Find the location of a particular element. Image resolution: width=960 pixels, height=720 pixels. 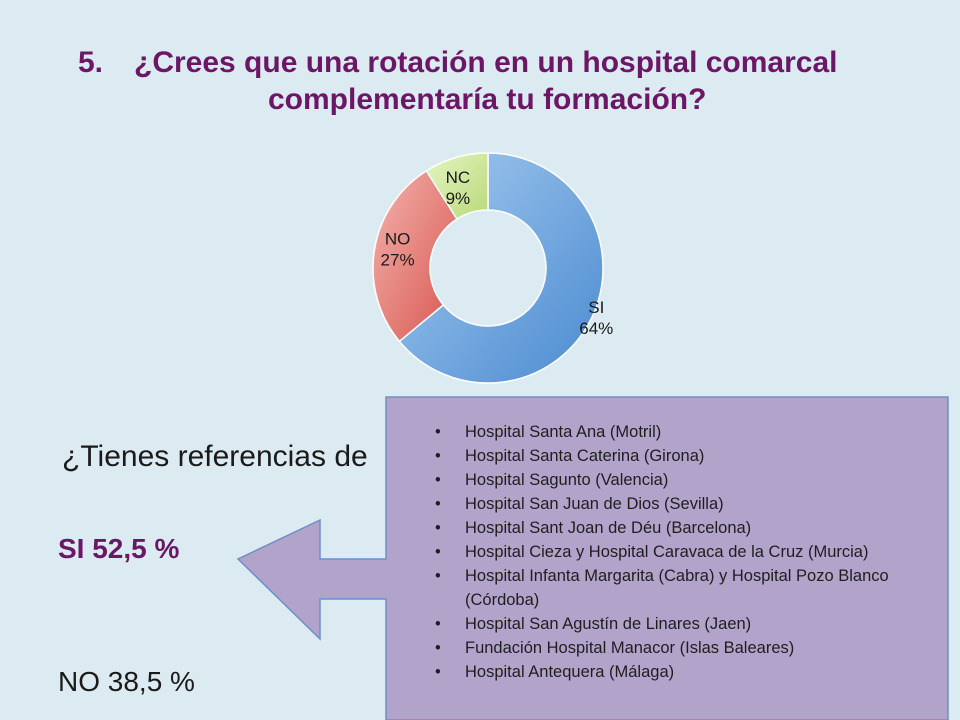

donut-slice-si is located at coordinates (501, 268).